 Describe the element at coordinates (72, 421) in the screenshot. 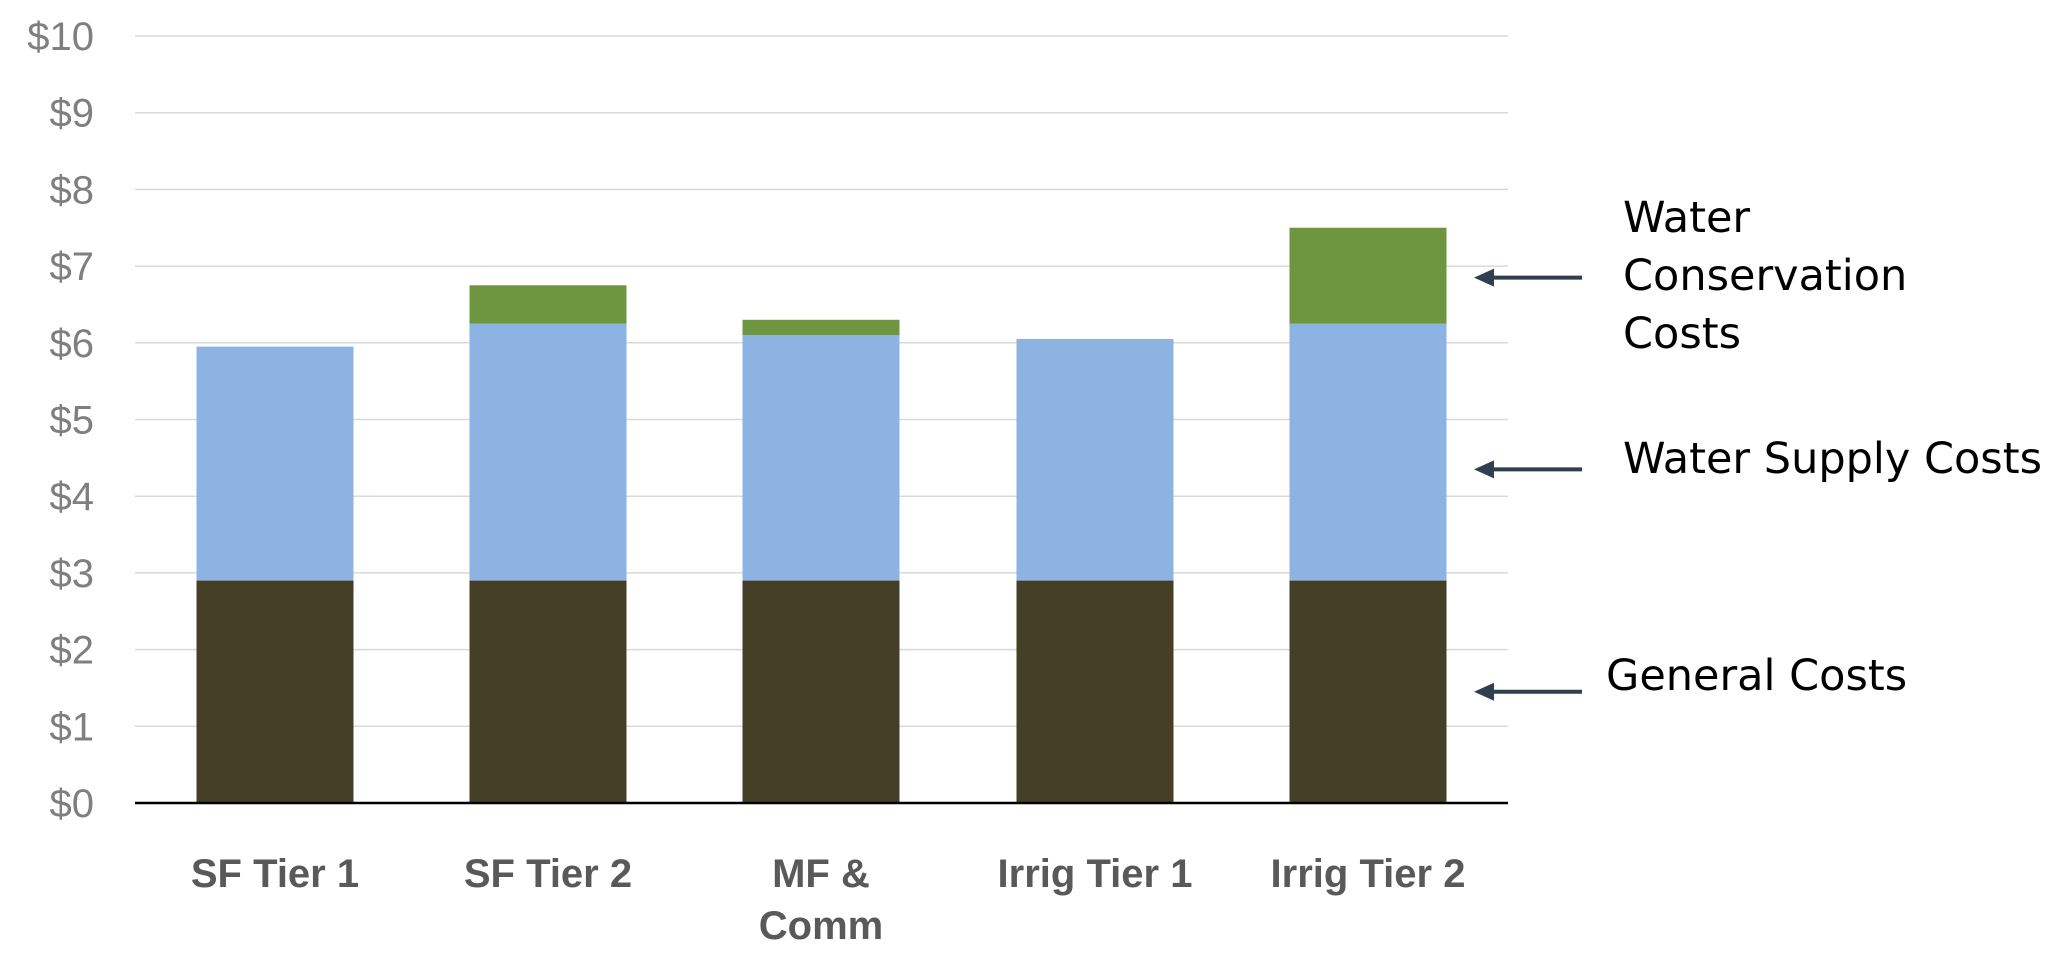

I see `y-tick-label: $5` at that location.